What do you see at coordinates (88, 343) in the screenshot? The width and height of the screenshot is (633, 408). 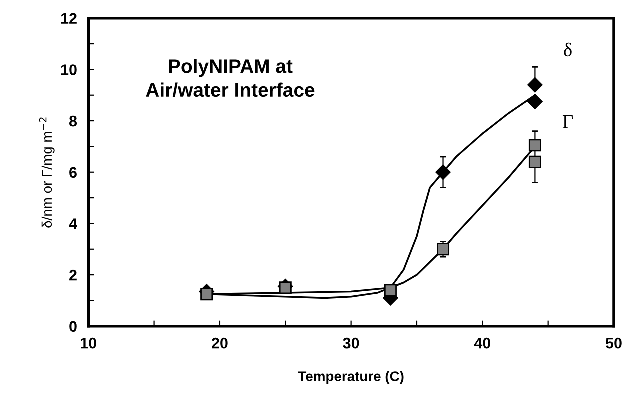 I see `x-tick-label: 10` at bounding box center [88, 343].